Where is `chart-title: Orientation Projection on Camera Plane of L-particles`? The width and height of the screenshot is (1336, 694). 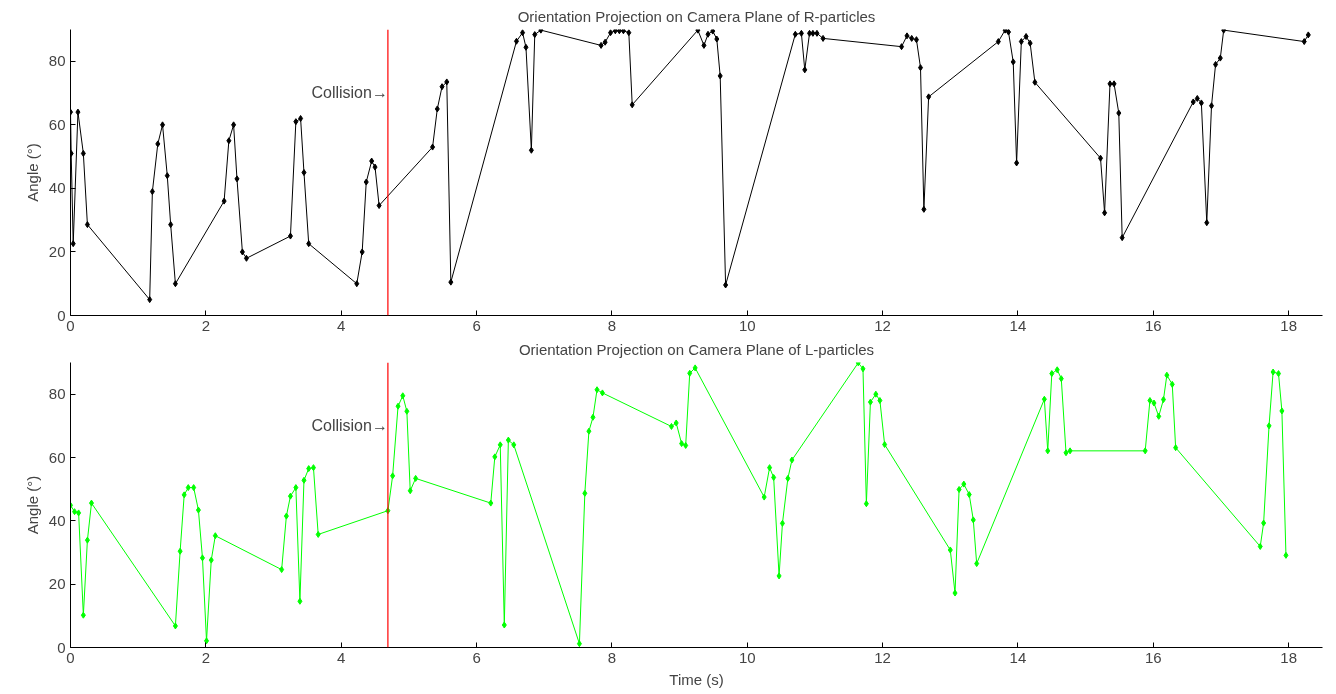
chart-title: Orientation Projection on Camera Plane of L-particles is located at coordinates (696, 349).